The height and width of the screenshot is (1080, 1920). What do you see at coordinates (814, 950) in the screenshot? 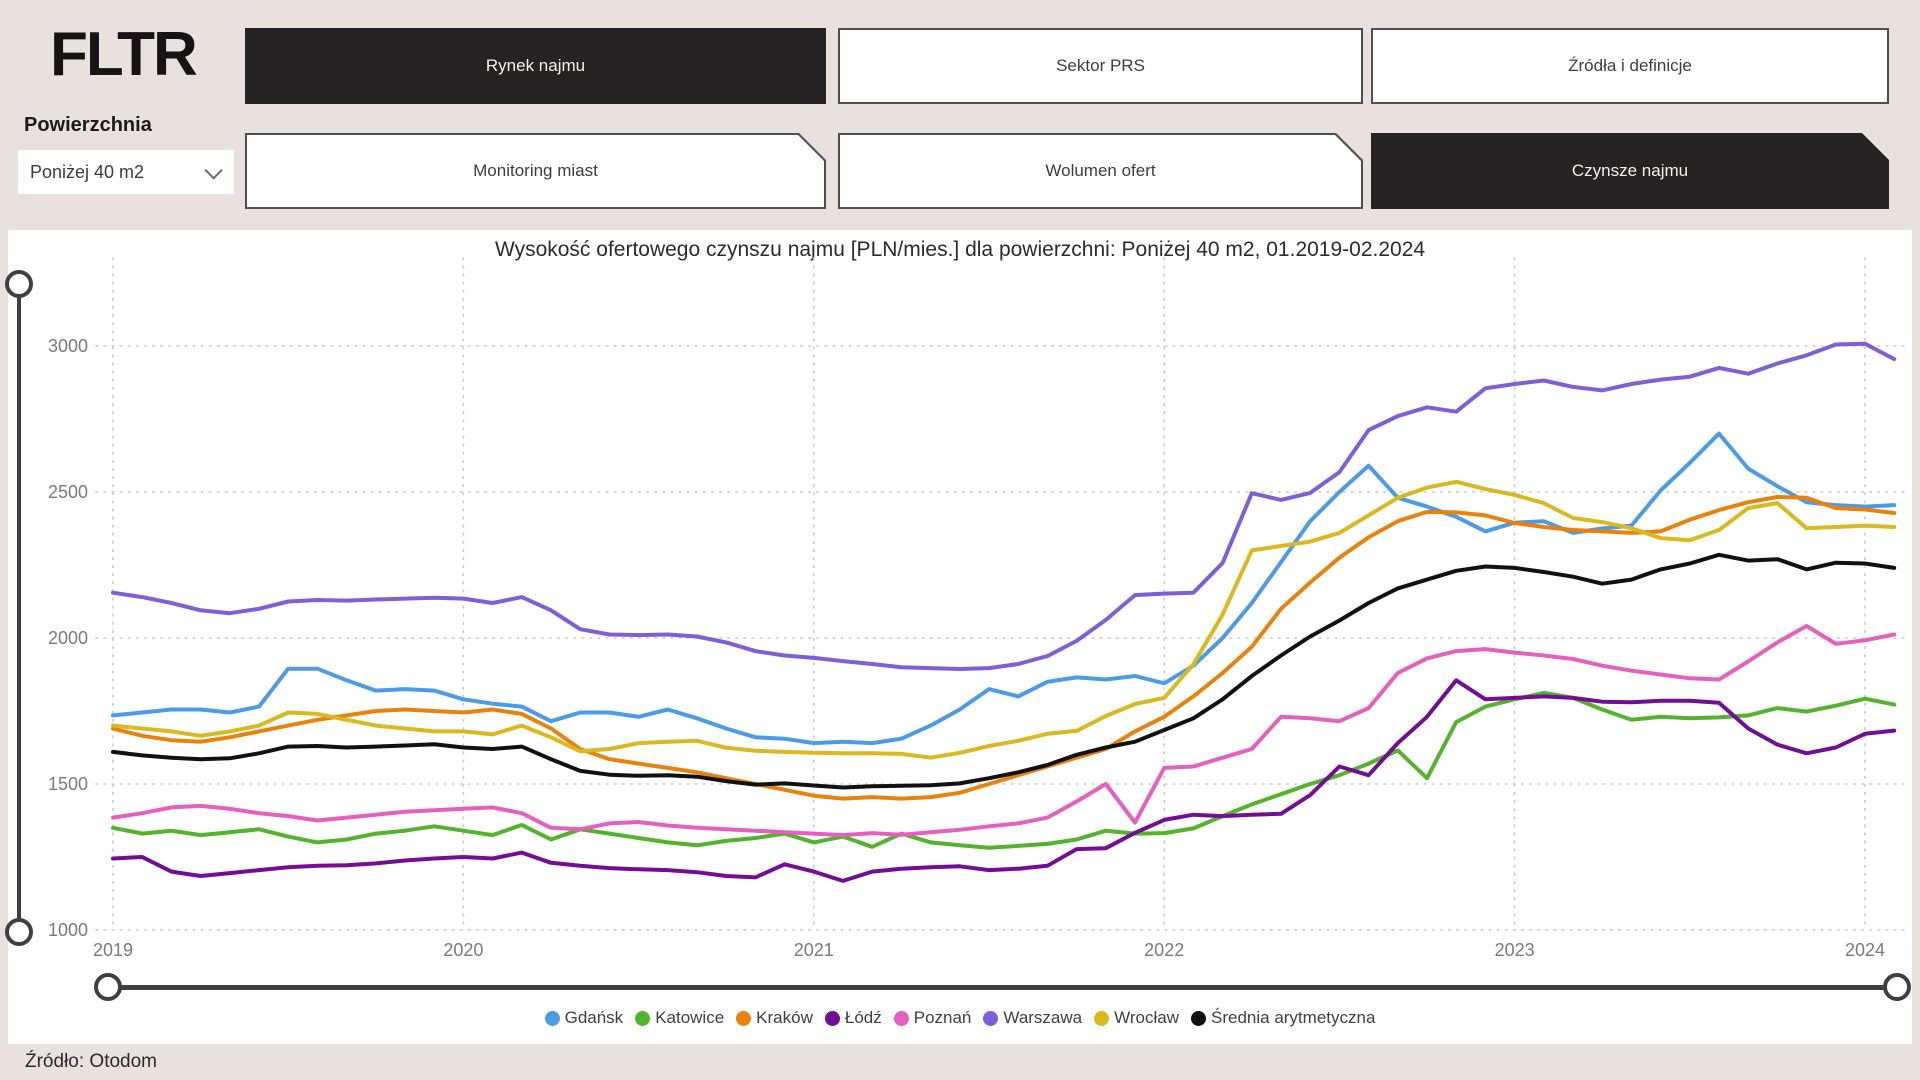
I see `x-axis-tick: 2021` at bounding box center [814, 950].